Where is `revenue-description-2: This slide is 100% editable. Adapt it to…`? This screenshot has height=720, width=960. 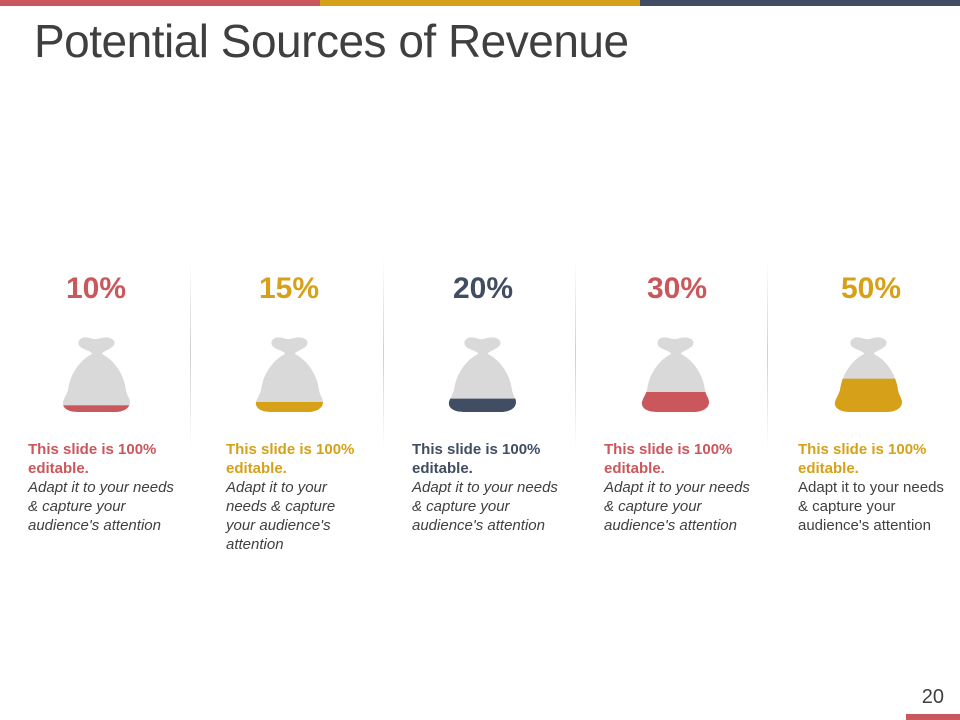
revenue-description-2: This slide is 100% editable. Adapt it to… is located at coordinates (291, 497).